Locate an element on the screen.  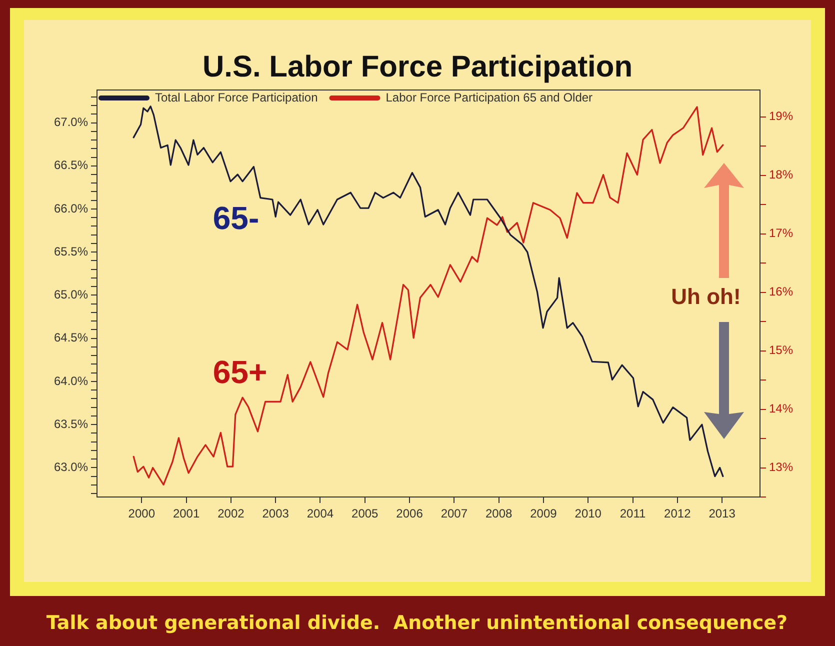
y-tick-label: 63.0% is located at coordinates (71, 467).